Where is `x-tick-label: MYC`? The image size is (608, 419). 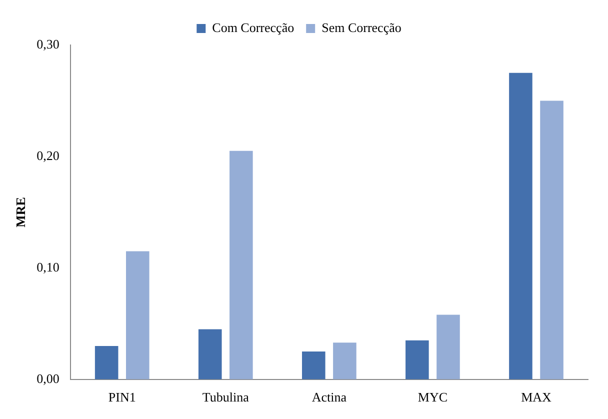
x-tick-label: MYC is located at coordinates (433, 397).